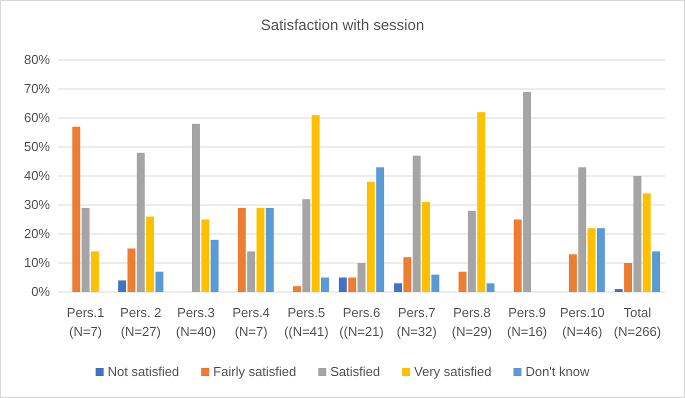 Image resolution: width=685 pixels, height=398 pixels. Describe the element at coordinates (37, 146) in the screenshot. I see `y-tick-label: 50%` at that location.